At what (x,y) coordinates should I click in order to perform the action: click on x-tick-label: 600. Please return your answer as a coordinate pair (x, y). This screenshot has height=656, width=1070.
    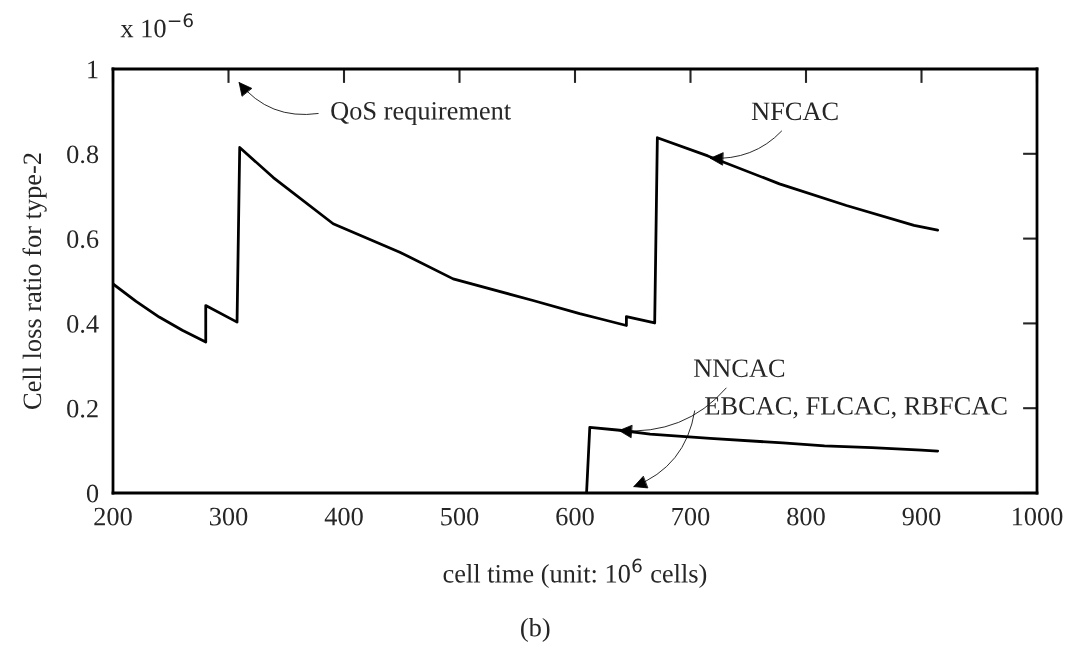
    Looking at the image, I should click on (575, 516).